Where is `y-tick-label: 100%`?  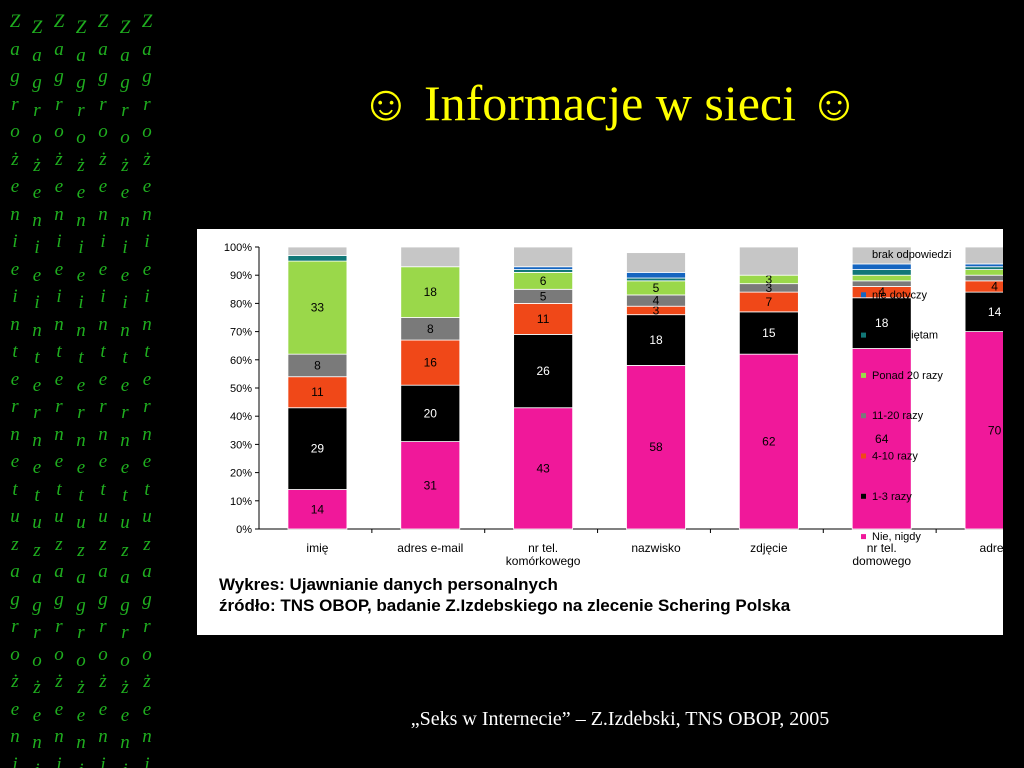
y-tick-label: 100% is located at coordinates (238, 248).